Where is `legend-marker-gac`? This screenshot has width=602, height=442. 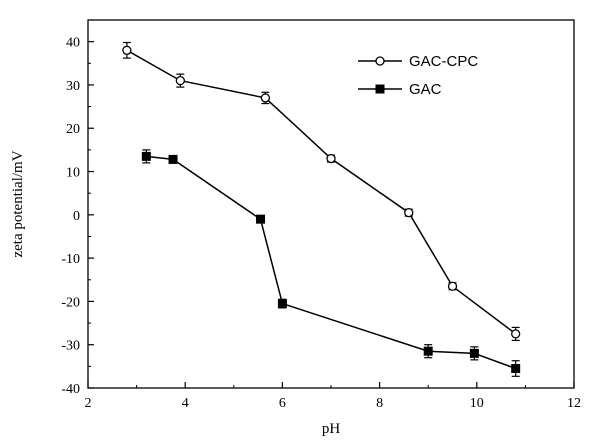
legend-marker-gac is located at coordinates (380, 89).